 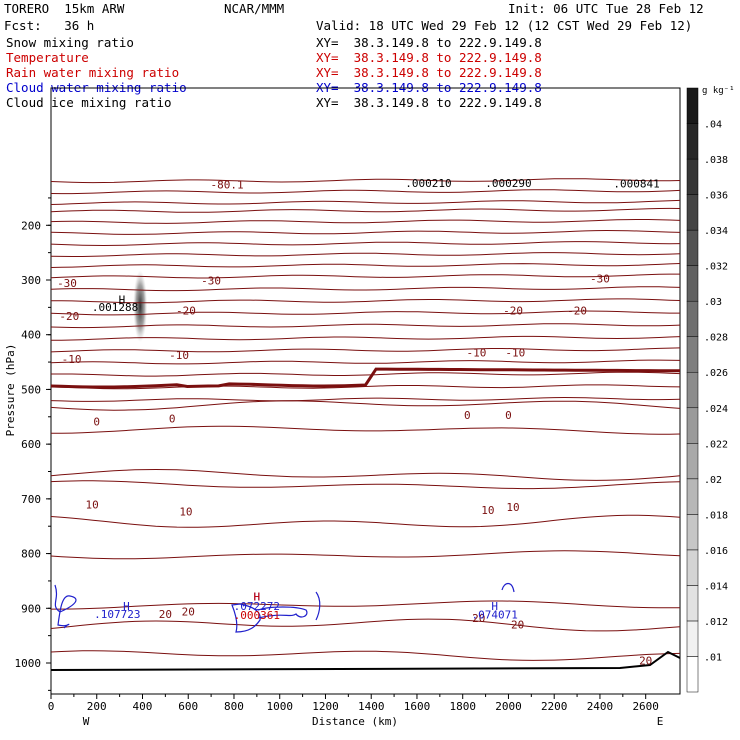 I want to click on y-tick-label: 500, so click(x=31, y=389).